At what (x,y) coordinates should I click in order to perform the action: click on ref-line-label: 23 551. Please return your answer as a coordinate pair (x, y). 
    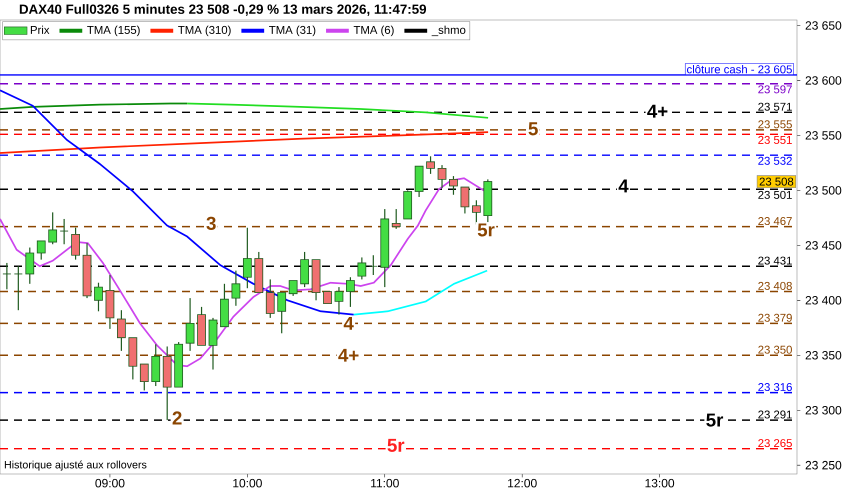
    Looking at the image, I should click on (775, 140).